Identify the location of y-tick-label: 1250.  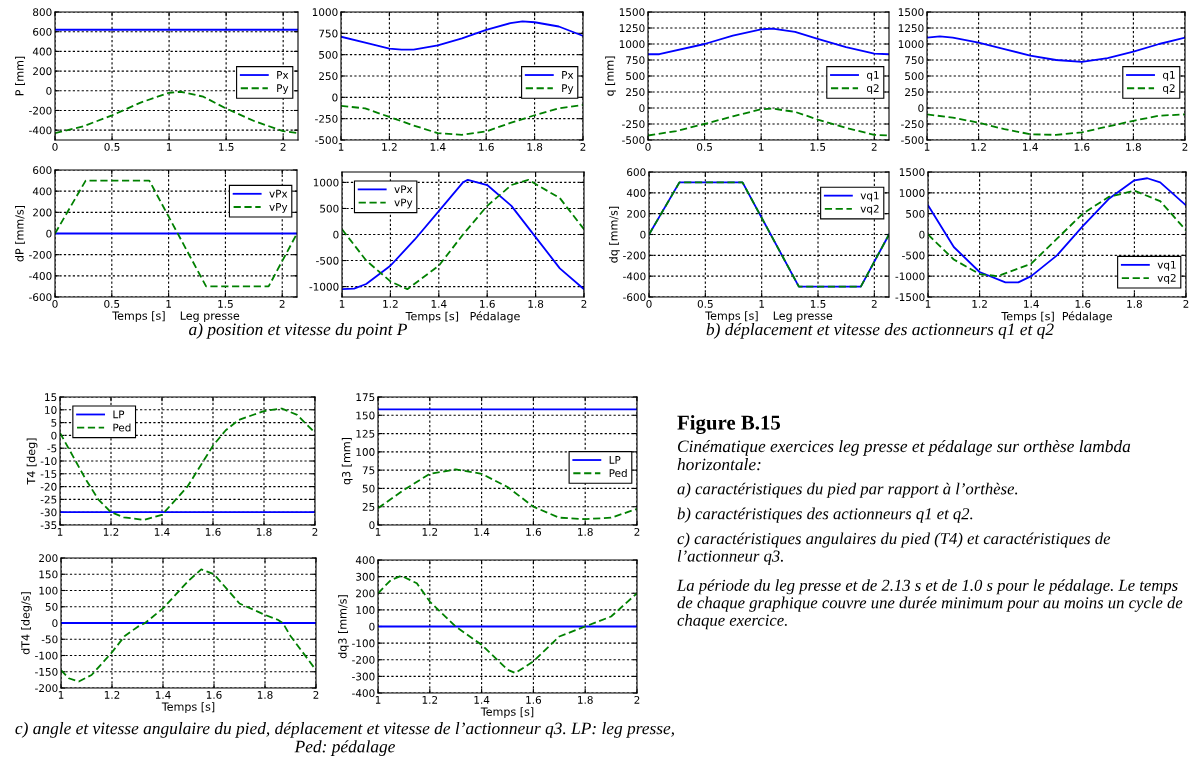
(632, 28).